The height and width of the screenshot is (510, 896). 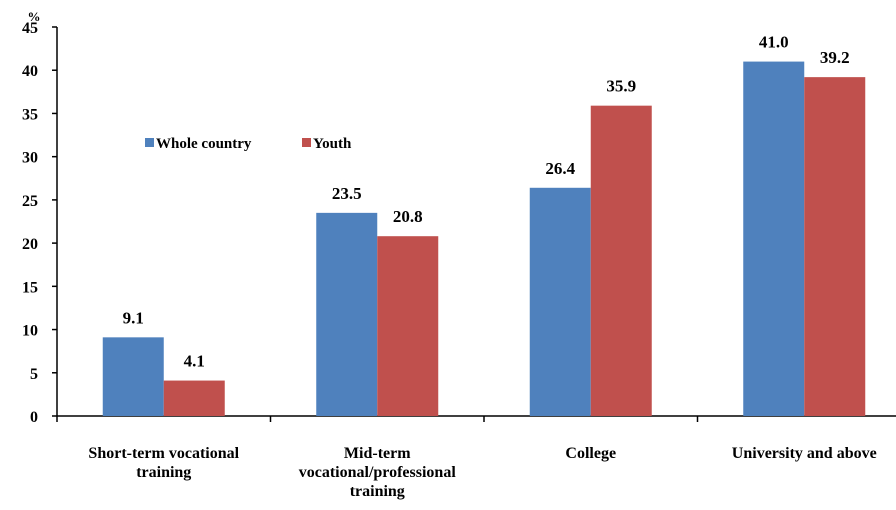 I want to click on y-tick-label: 0, so click(x=34, y=417).